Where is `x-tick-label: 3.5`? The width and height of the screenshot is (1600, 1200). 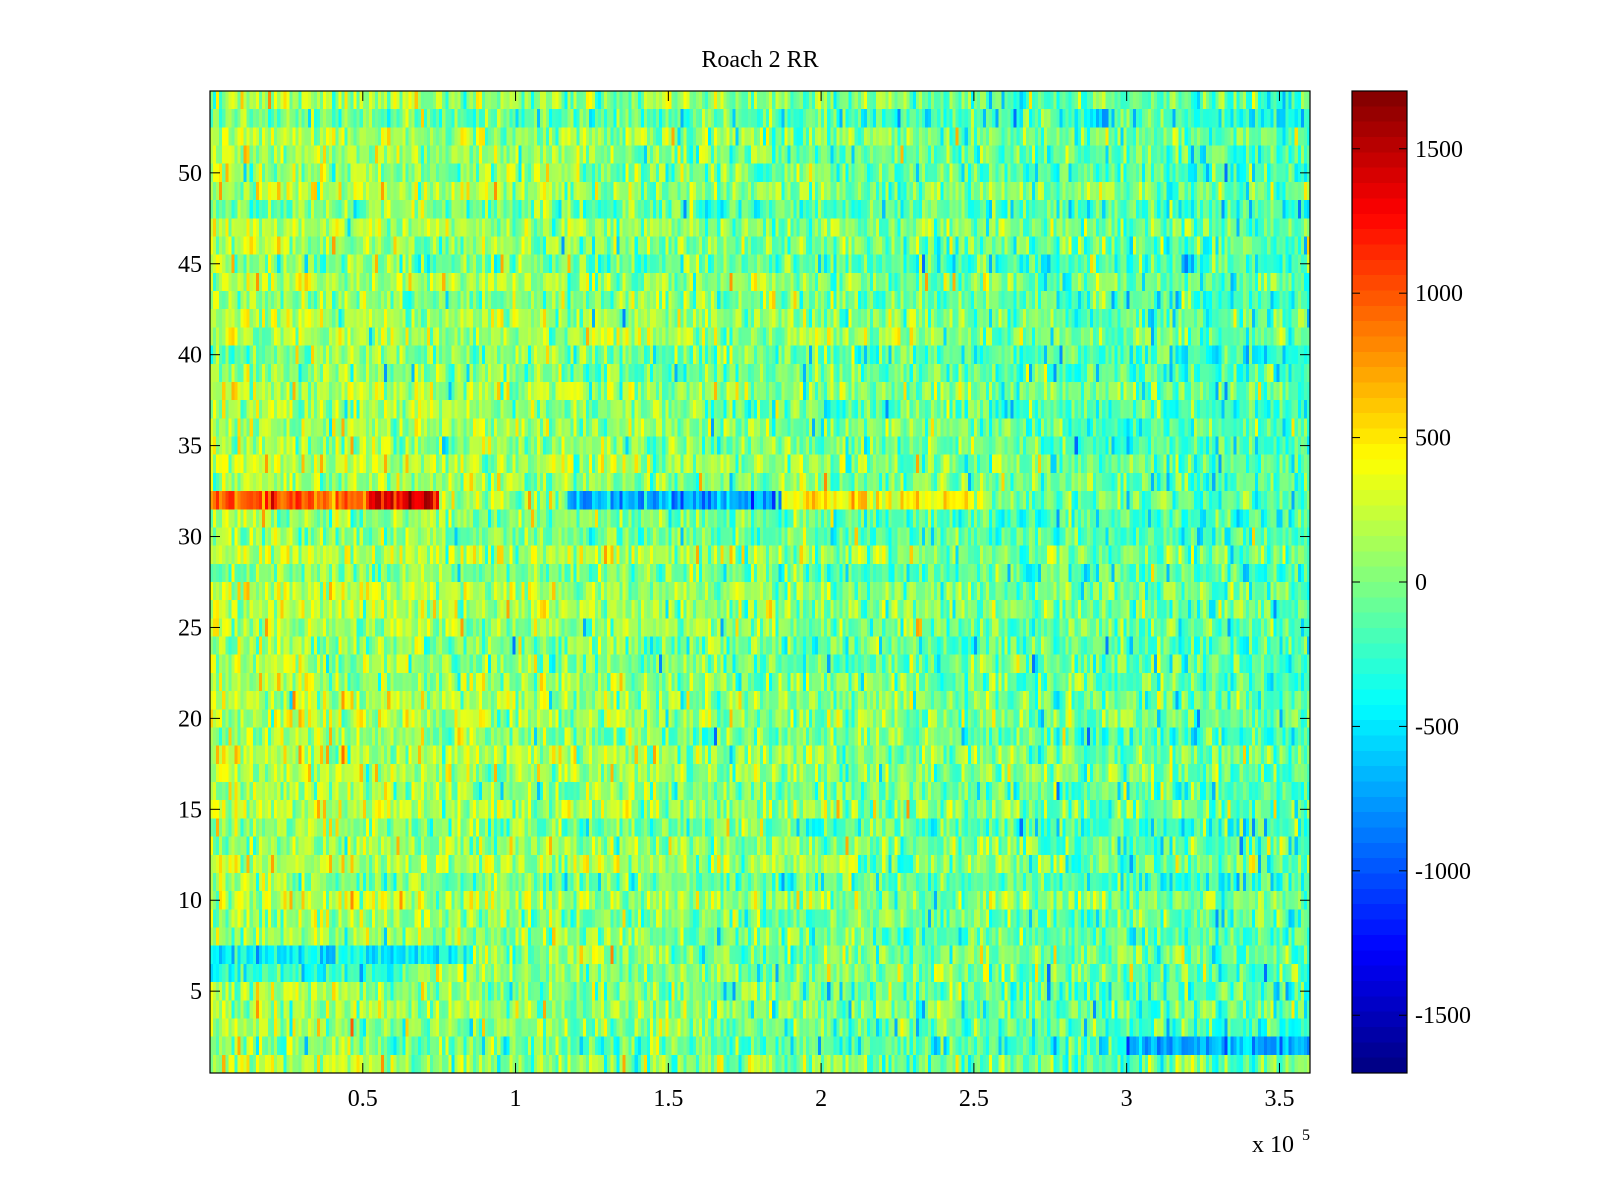
x-tick-label: 3.5 is located at coordinates (1279, 1099).